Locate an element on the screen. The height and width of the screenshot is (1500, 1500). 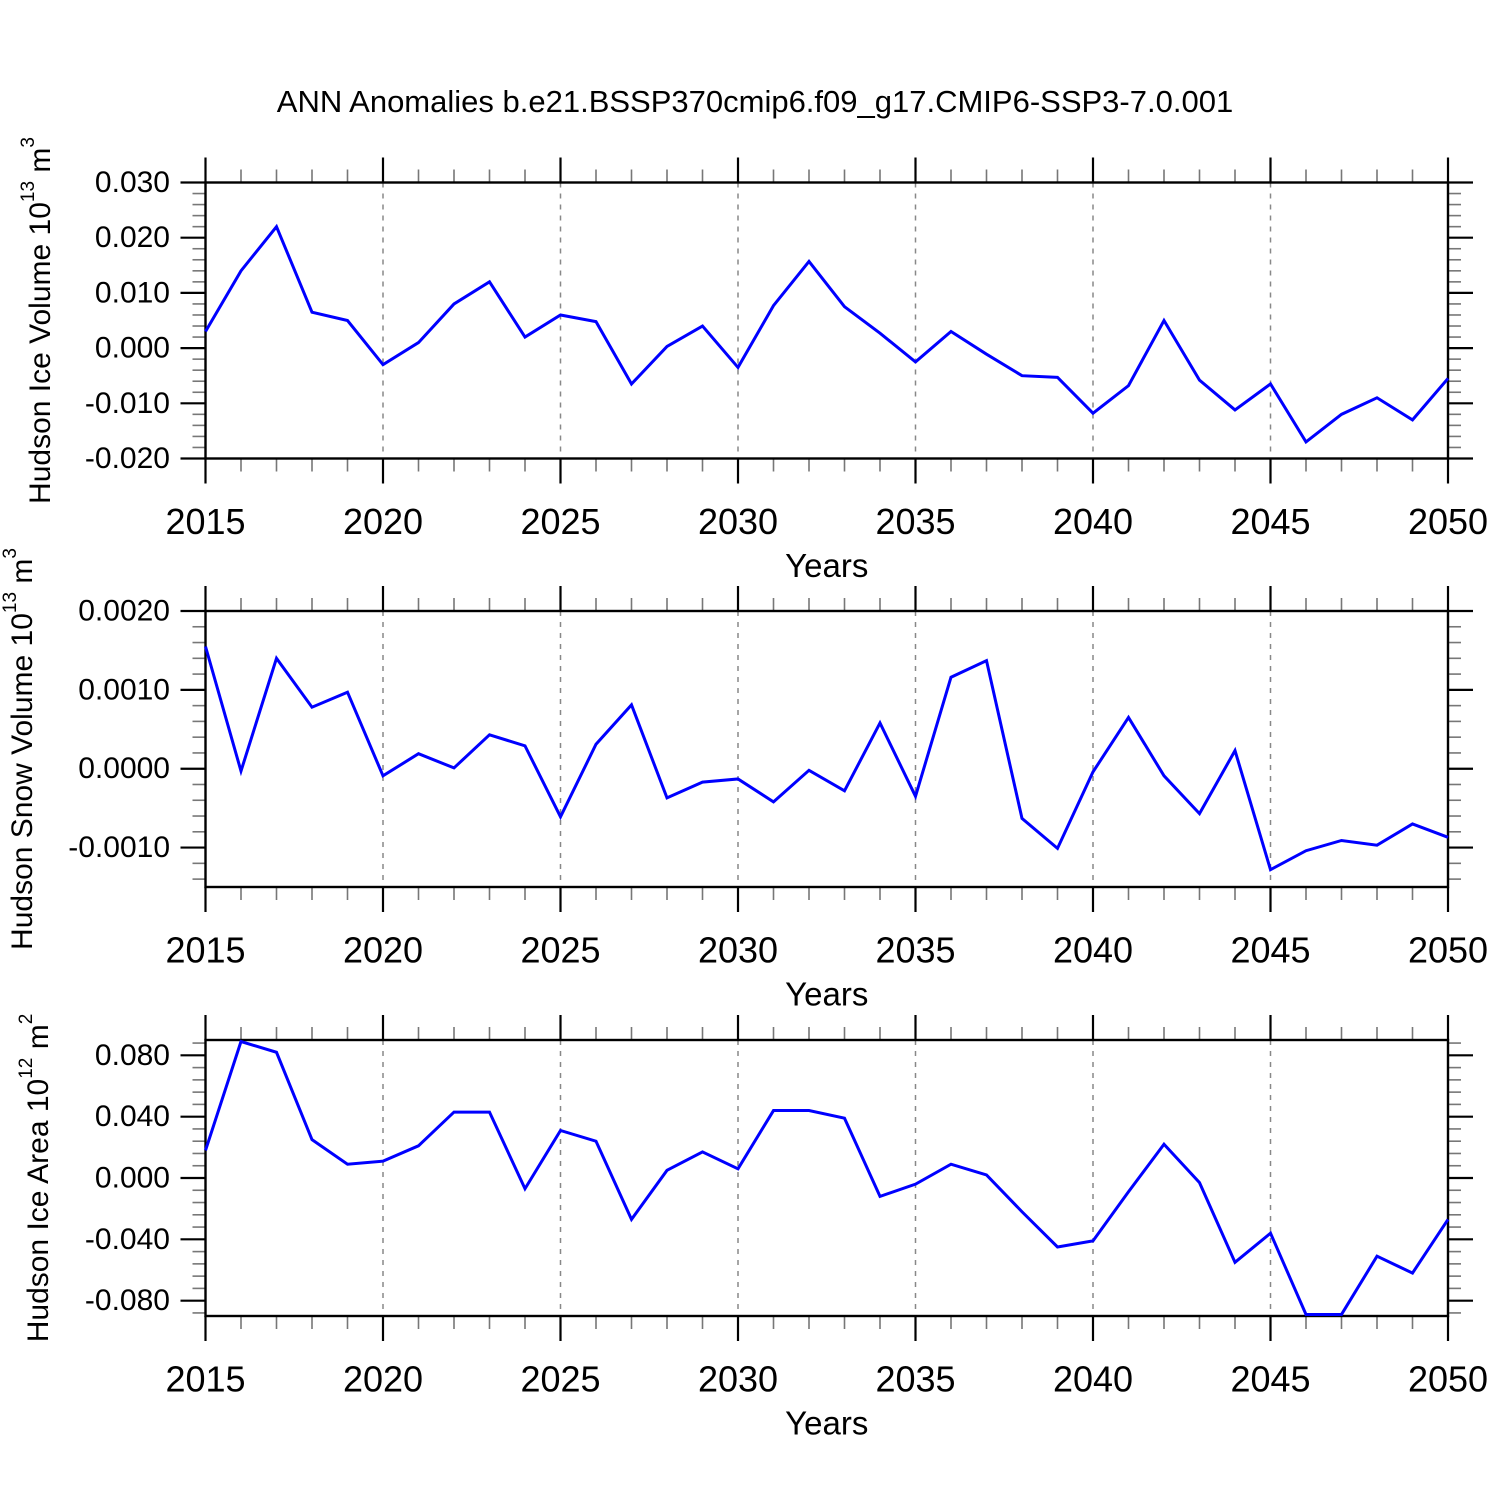
panel-3-x-axis-title: Years is located at coordinates (826, 1423).